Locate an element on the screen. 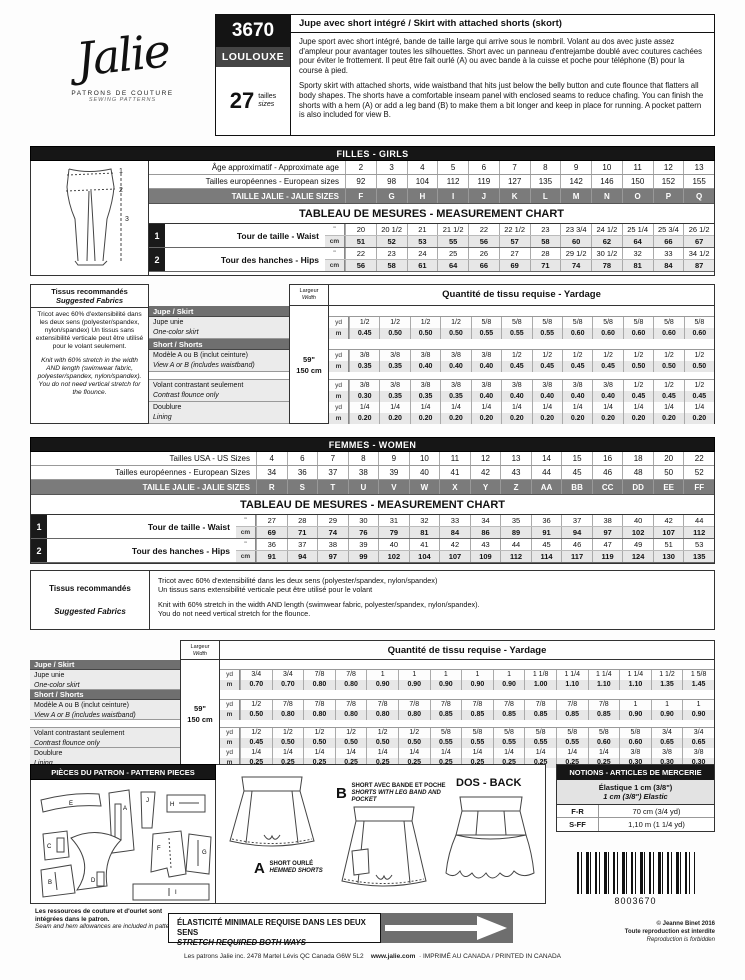 Image resolution: width=745 pixels, height=980 pixels. table-cell: 0.55 is located at coordinates (546, 333).